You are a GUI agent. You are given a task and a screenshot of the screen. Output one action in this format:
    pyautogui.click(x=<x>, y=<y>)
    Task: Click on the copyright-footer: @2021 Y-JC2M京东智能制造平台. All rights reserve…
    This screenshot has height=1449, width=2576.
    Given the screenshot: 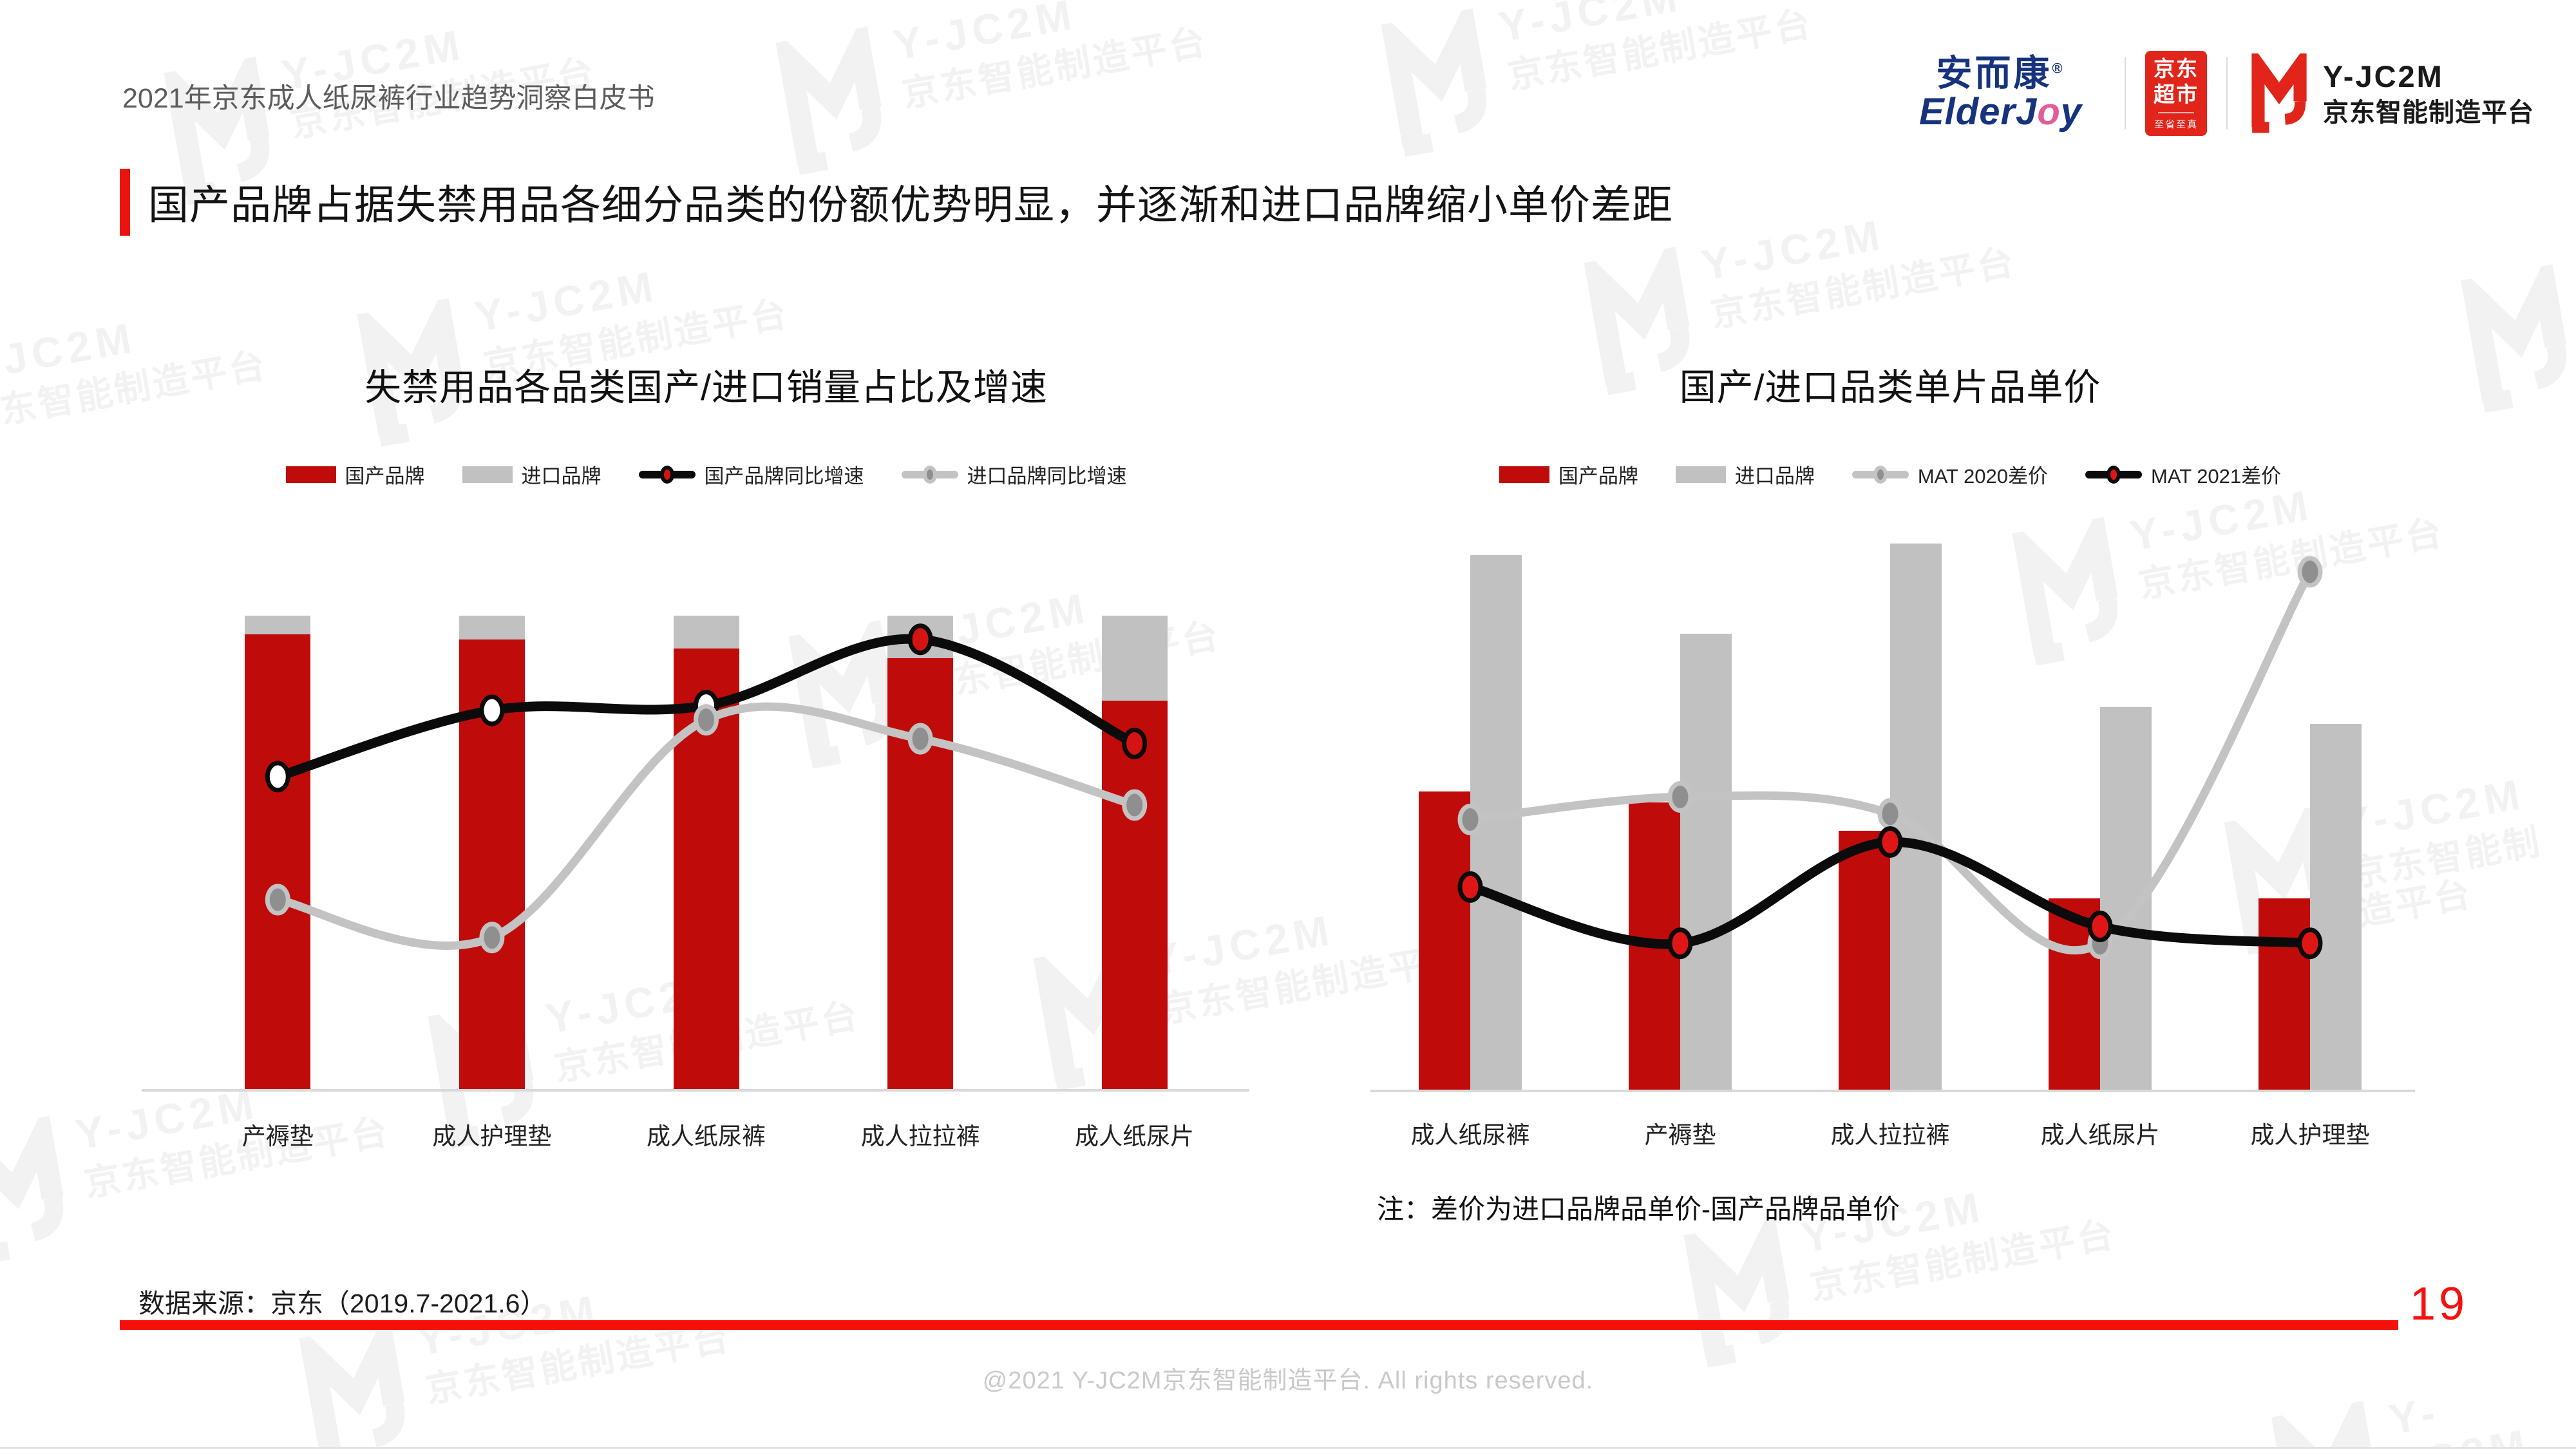 What is the action you would take?
    pyautogui.click(x=1288, y=1380)
    